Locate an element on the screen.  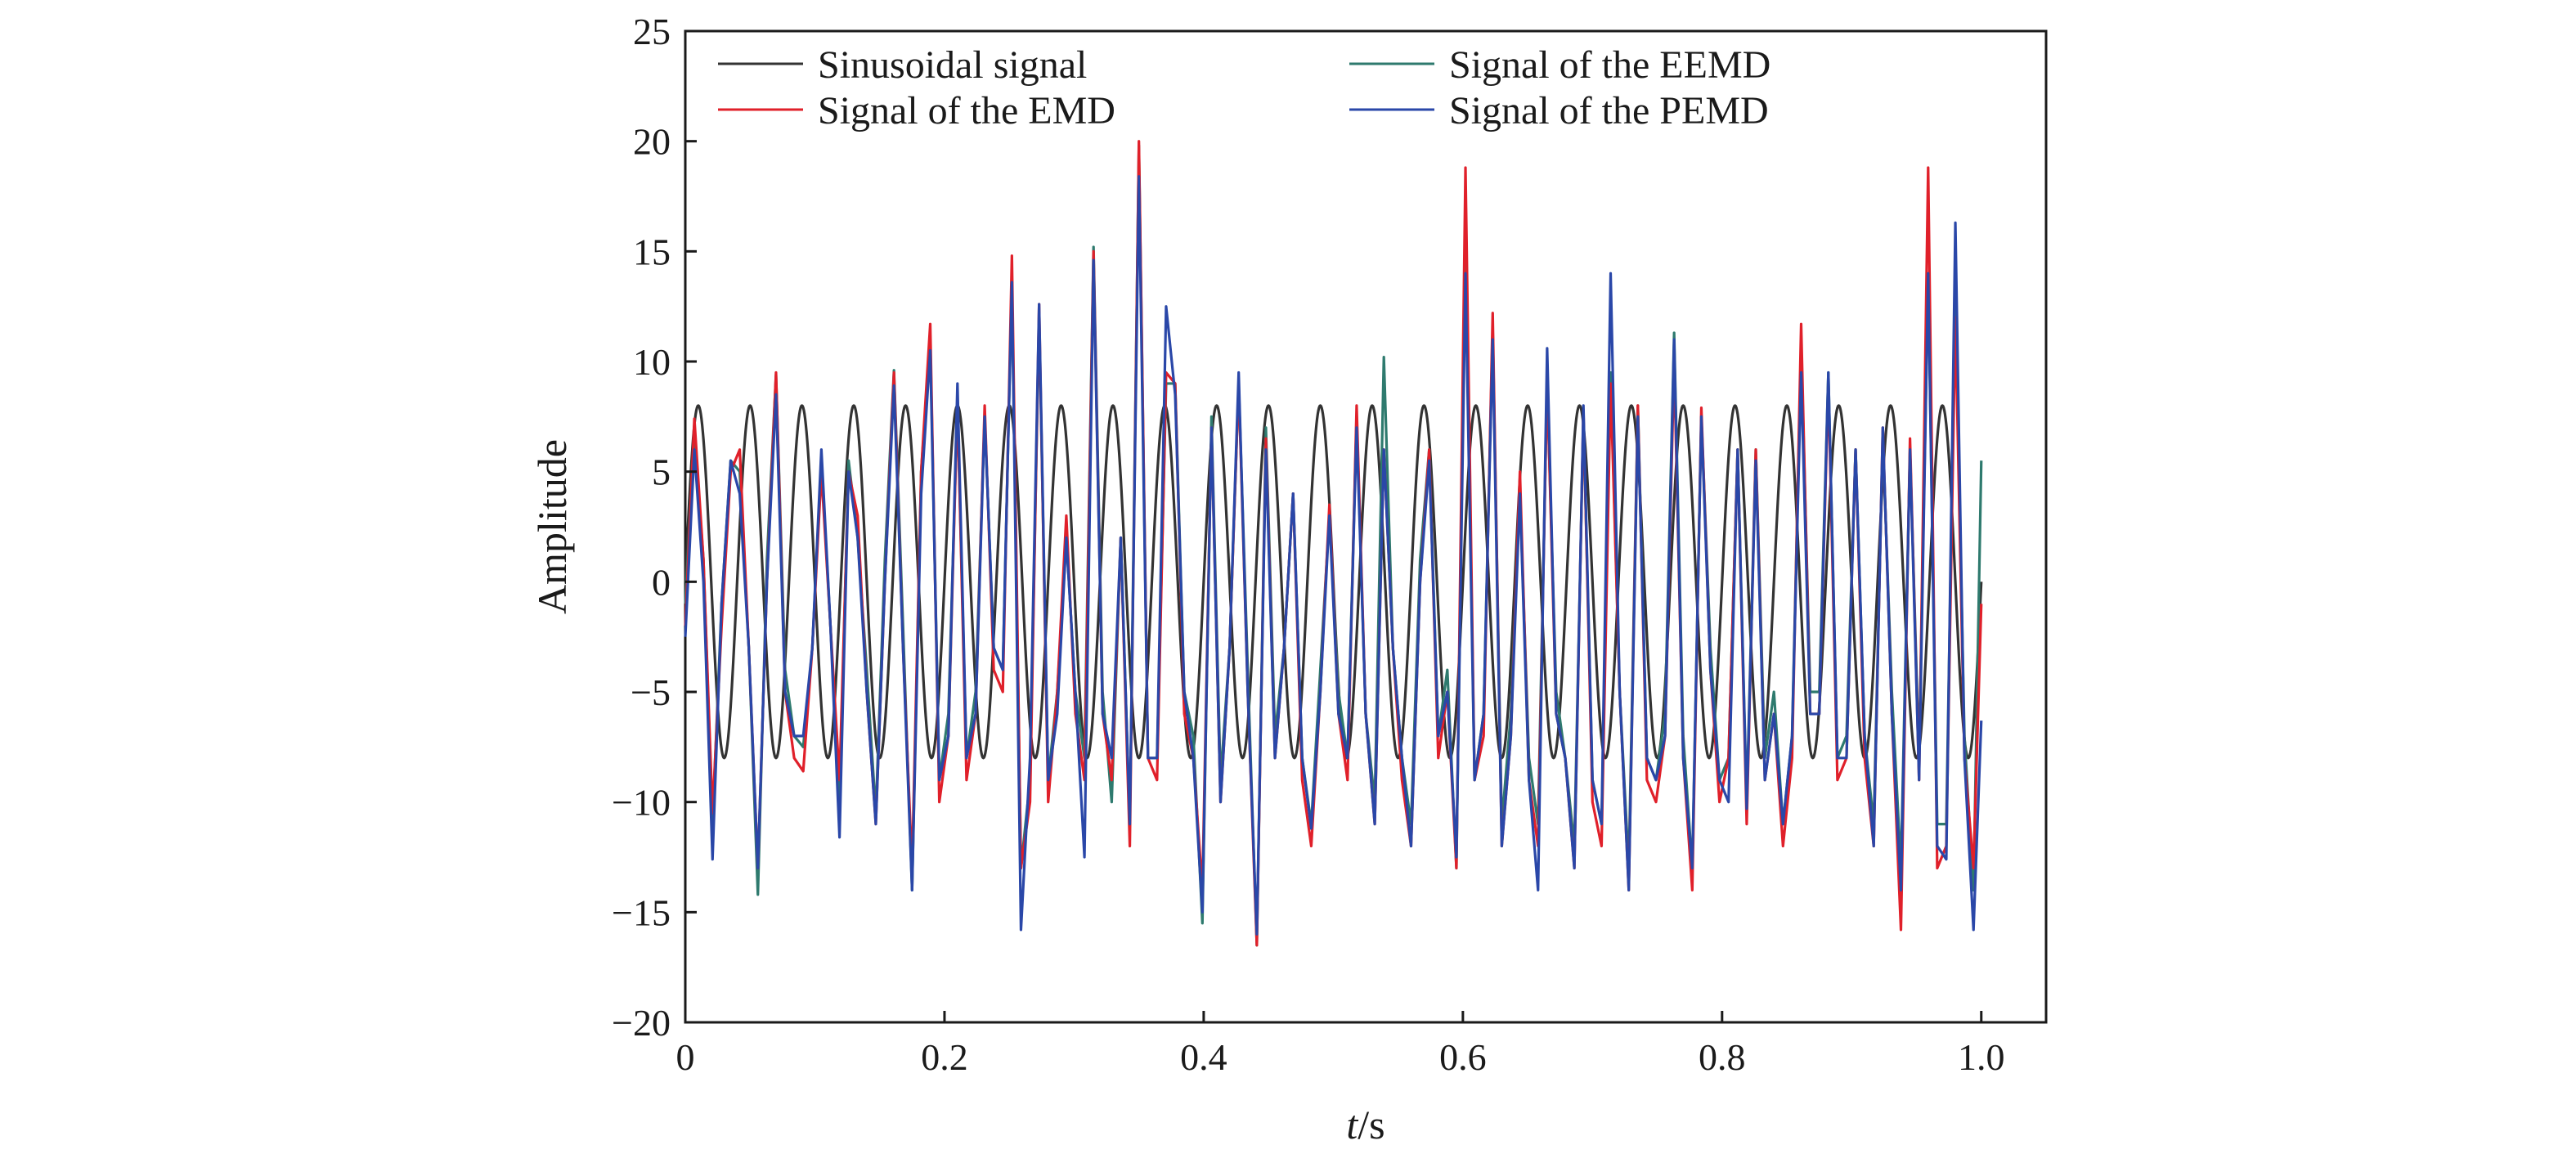
x-tick-label: 0.6 is located at coordinates (1463, 1057).